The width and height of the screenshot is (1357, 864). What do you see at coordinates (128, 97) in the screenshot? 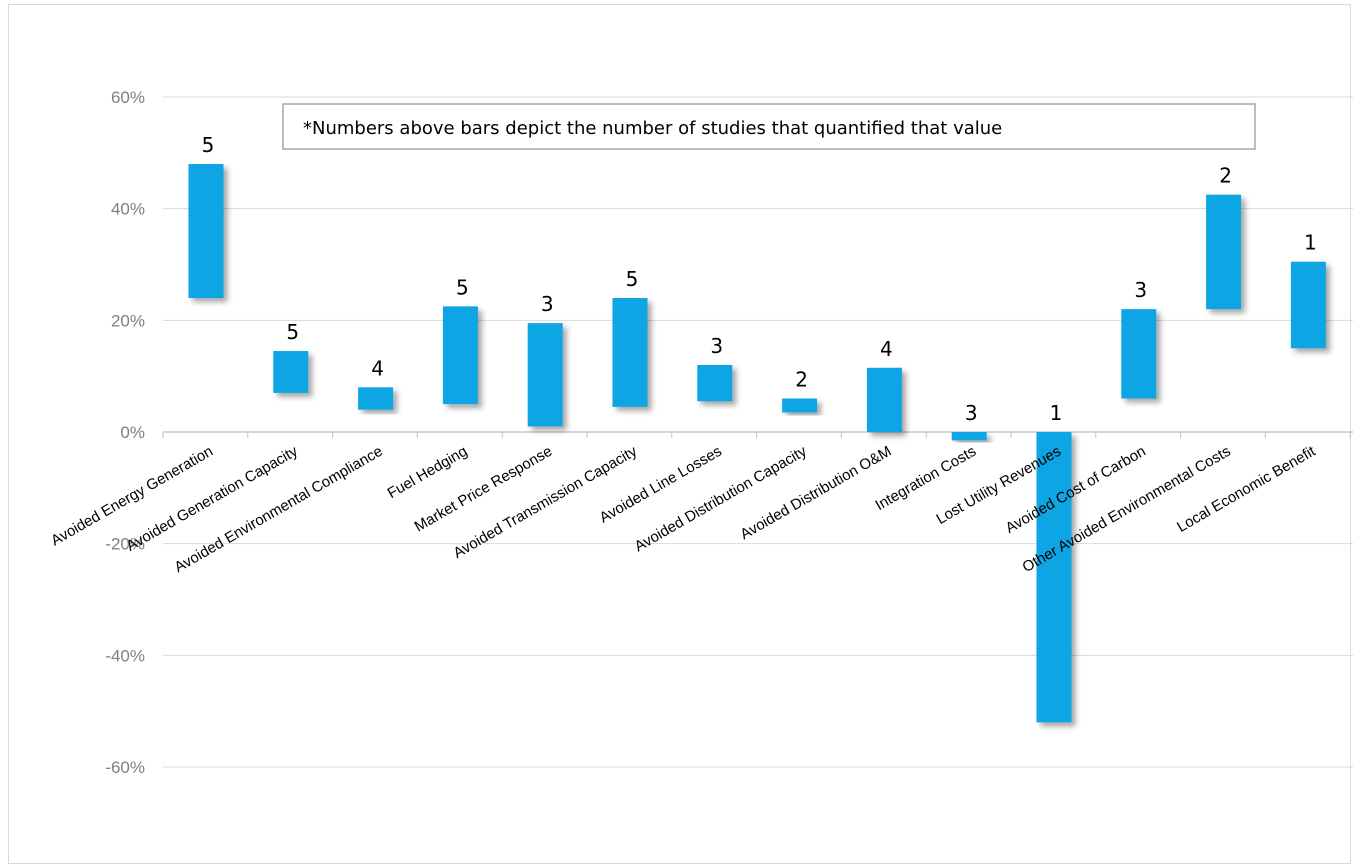
I see `y-tick-label: 60%` at bounding box center [128, 97].